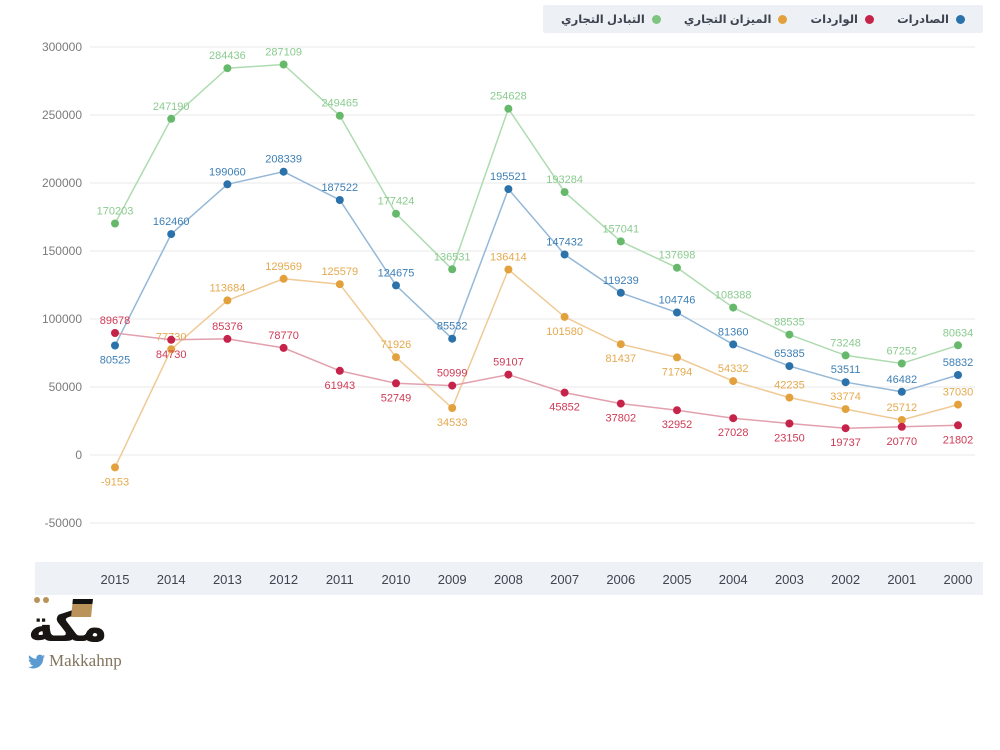 The image size is (1000, 750). I want to click on year-label: 2008, so click(508, 579).